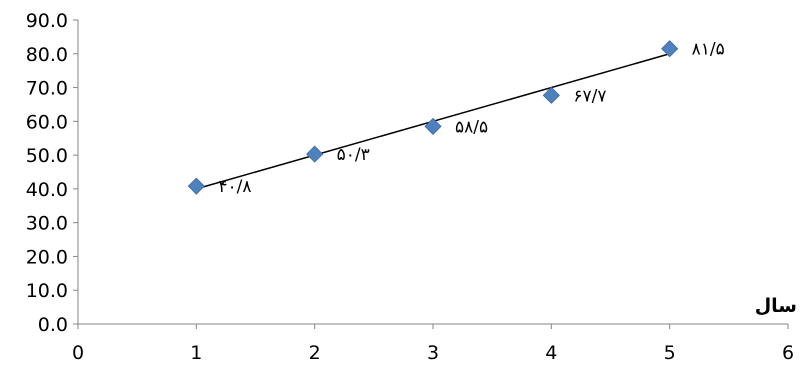 The image size is (800, 368). What do you see at coordinates (47, 21) in the screenshot?
I see `y-tick-label: 90.0` at bounding box center [47, 21].